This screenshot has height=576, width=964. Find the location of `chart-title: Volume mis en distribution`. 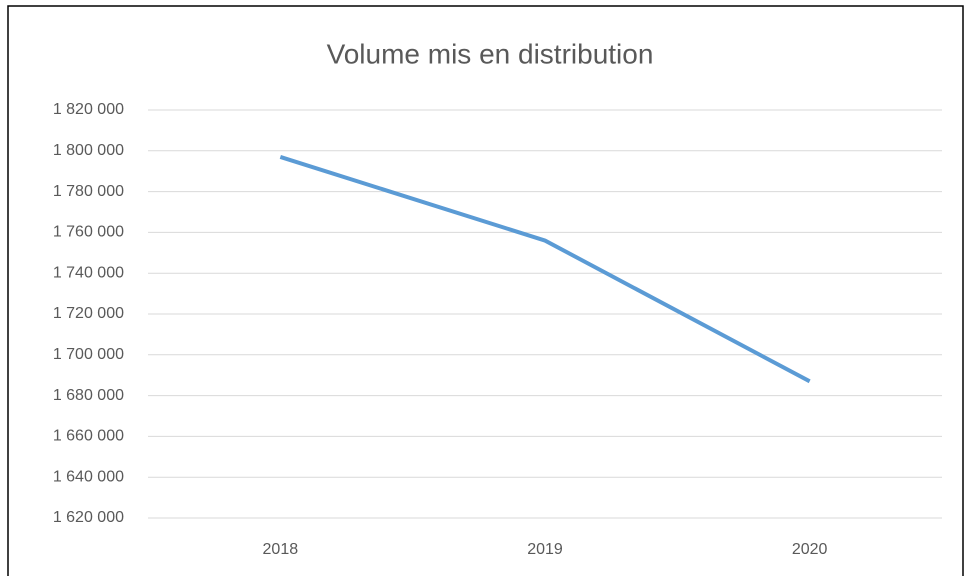

chart-title: Volume mis en distribution is located at coordinates (490, 53).